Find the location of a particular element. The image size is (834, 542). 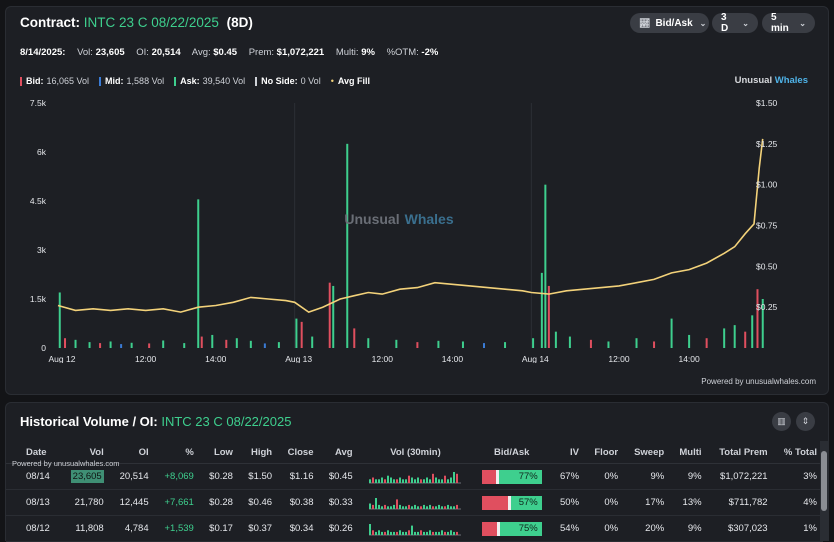

columns-icon: ▥ is located at coordinates (781, 421).